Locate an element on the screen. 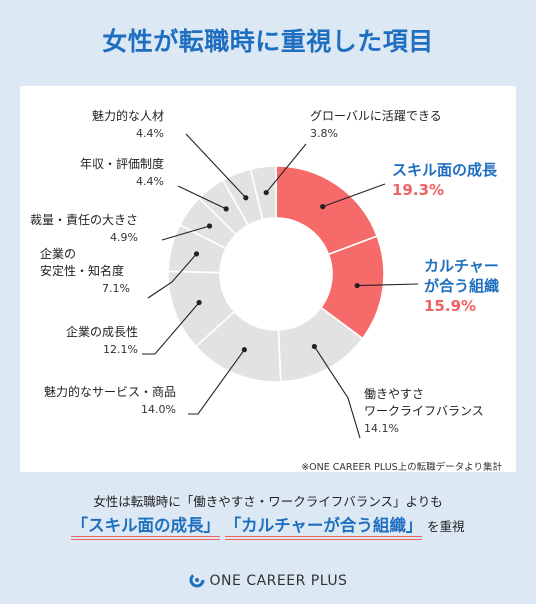  label-worklife: 働きやすさ ワークライフバランス 14.1% is located at coordinates (424, 411).